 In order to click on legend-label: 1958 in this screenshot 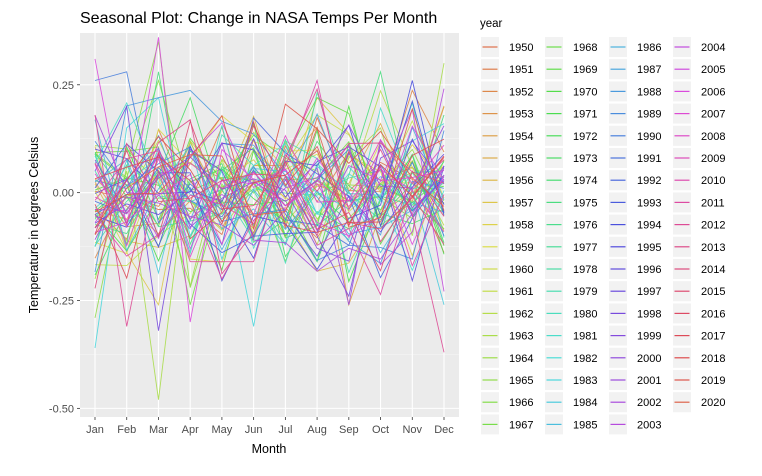, I will do `click(521, 226)`.